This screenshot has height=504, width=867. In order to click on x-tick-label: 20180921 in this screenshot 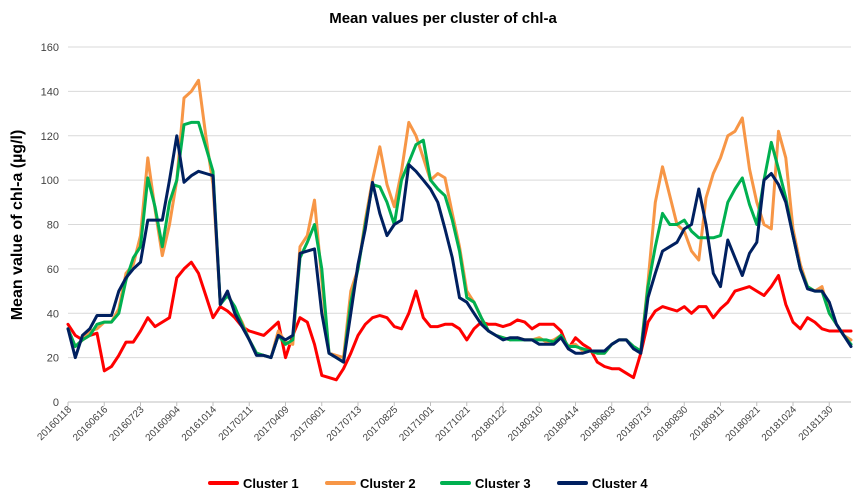, I will do `click(744, 424)`.